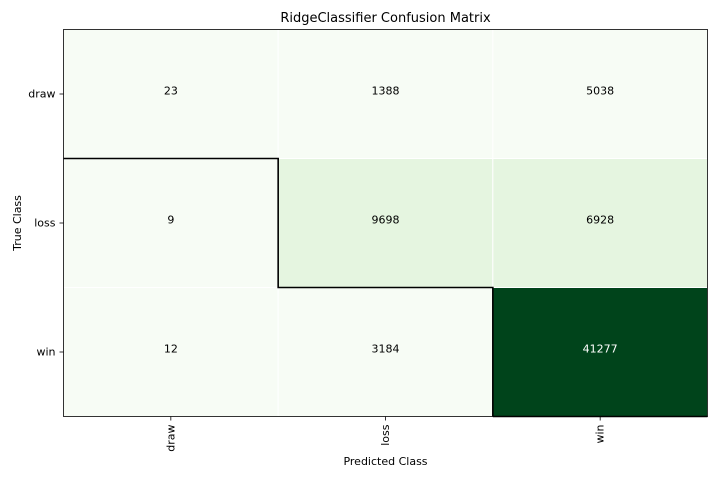 Image resolution: width=720 pixels, height=480 pixels. I want to click on cell-value-label: 23, so click(171, 91).